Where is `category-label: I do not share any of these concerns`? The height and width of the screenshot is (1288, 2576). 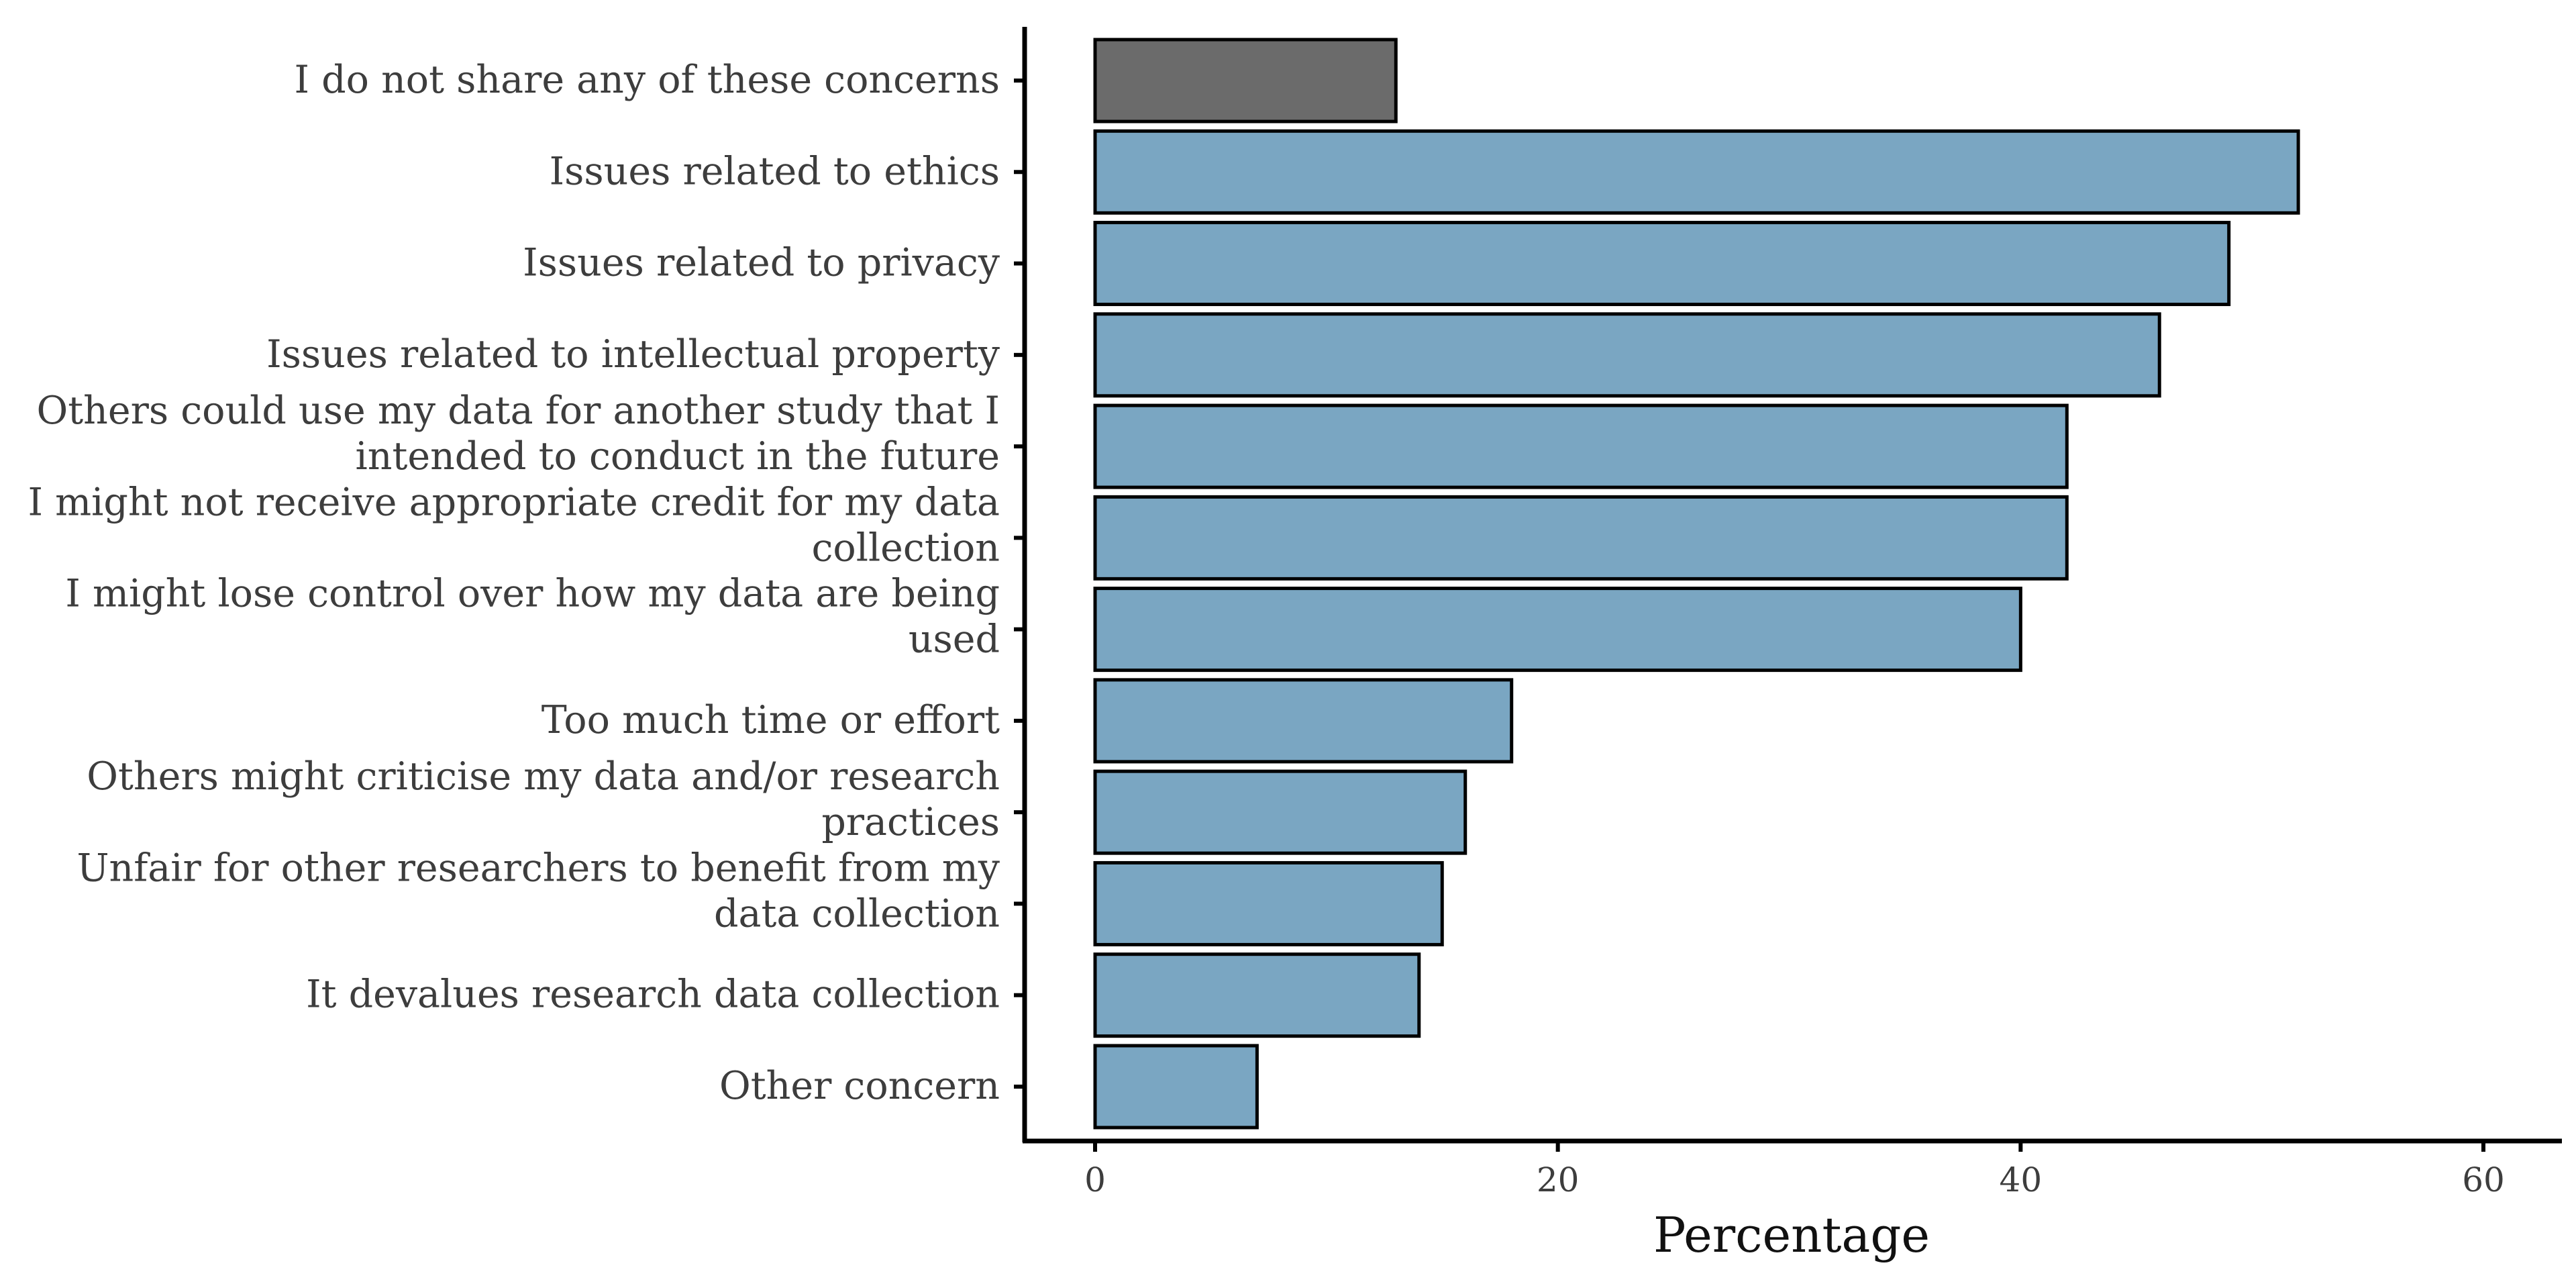 category-label: I do not share any of these concerns is located at coordinates (647, 80).